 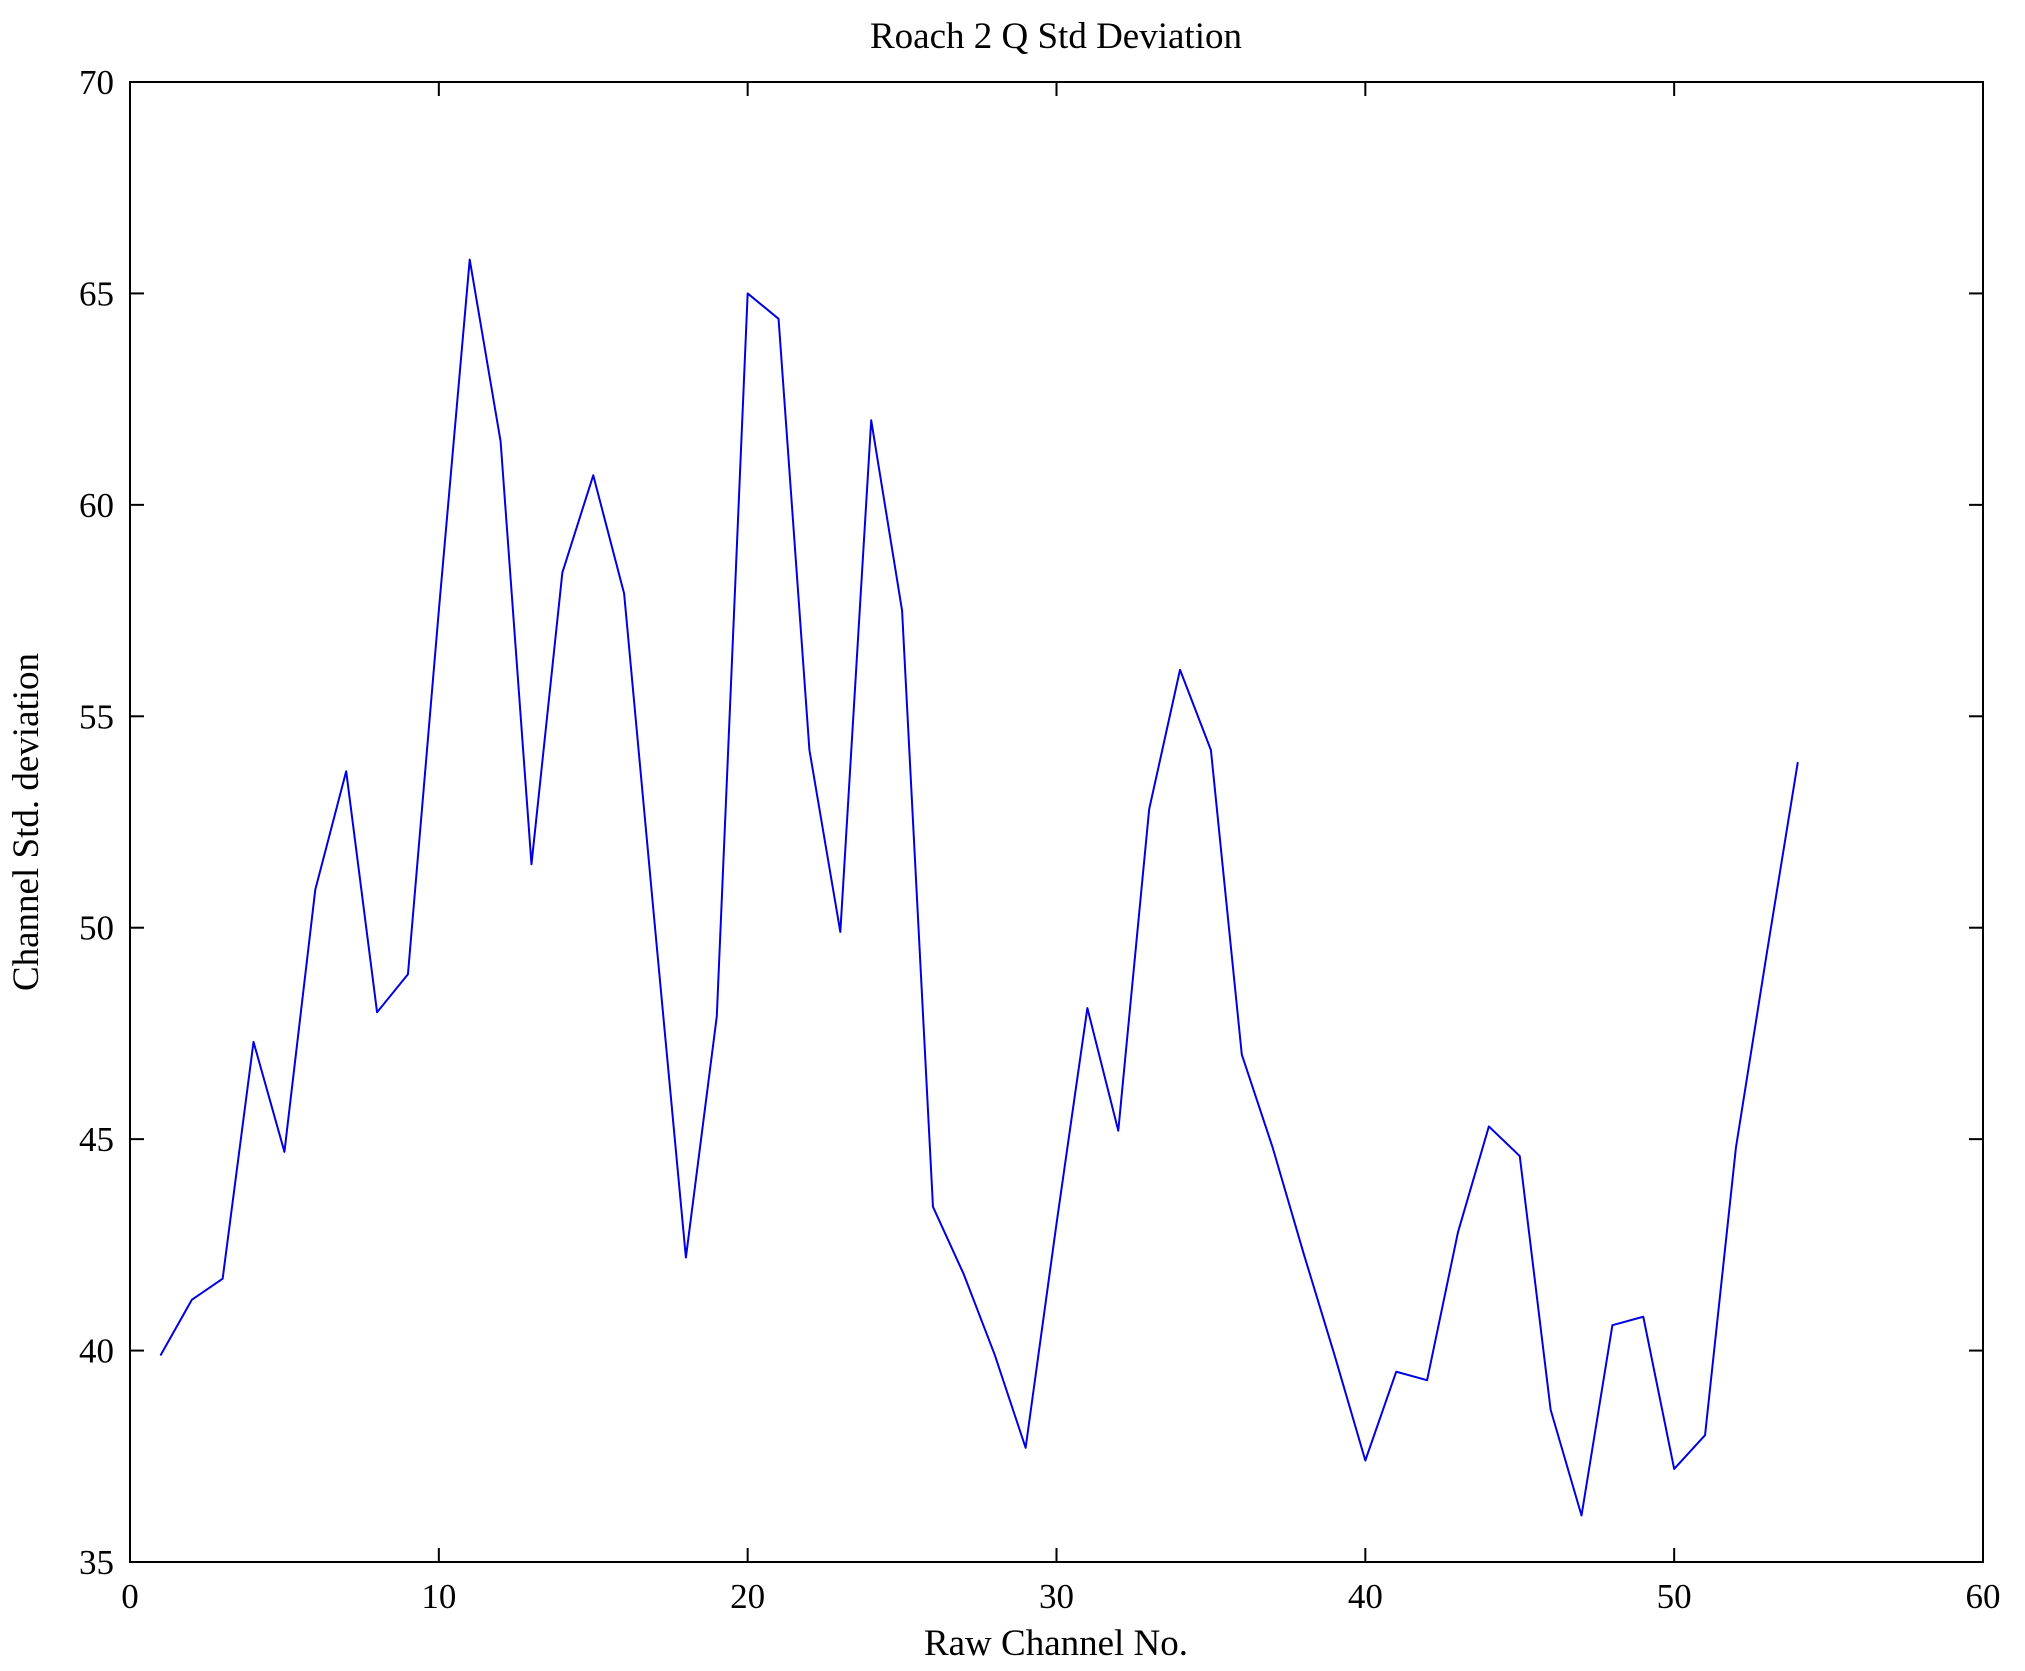 I want to click on y-axis-label: Channel Std. deviation, so click(x=26, y=822).